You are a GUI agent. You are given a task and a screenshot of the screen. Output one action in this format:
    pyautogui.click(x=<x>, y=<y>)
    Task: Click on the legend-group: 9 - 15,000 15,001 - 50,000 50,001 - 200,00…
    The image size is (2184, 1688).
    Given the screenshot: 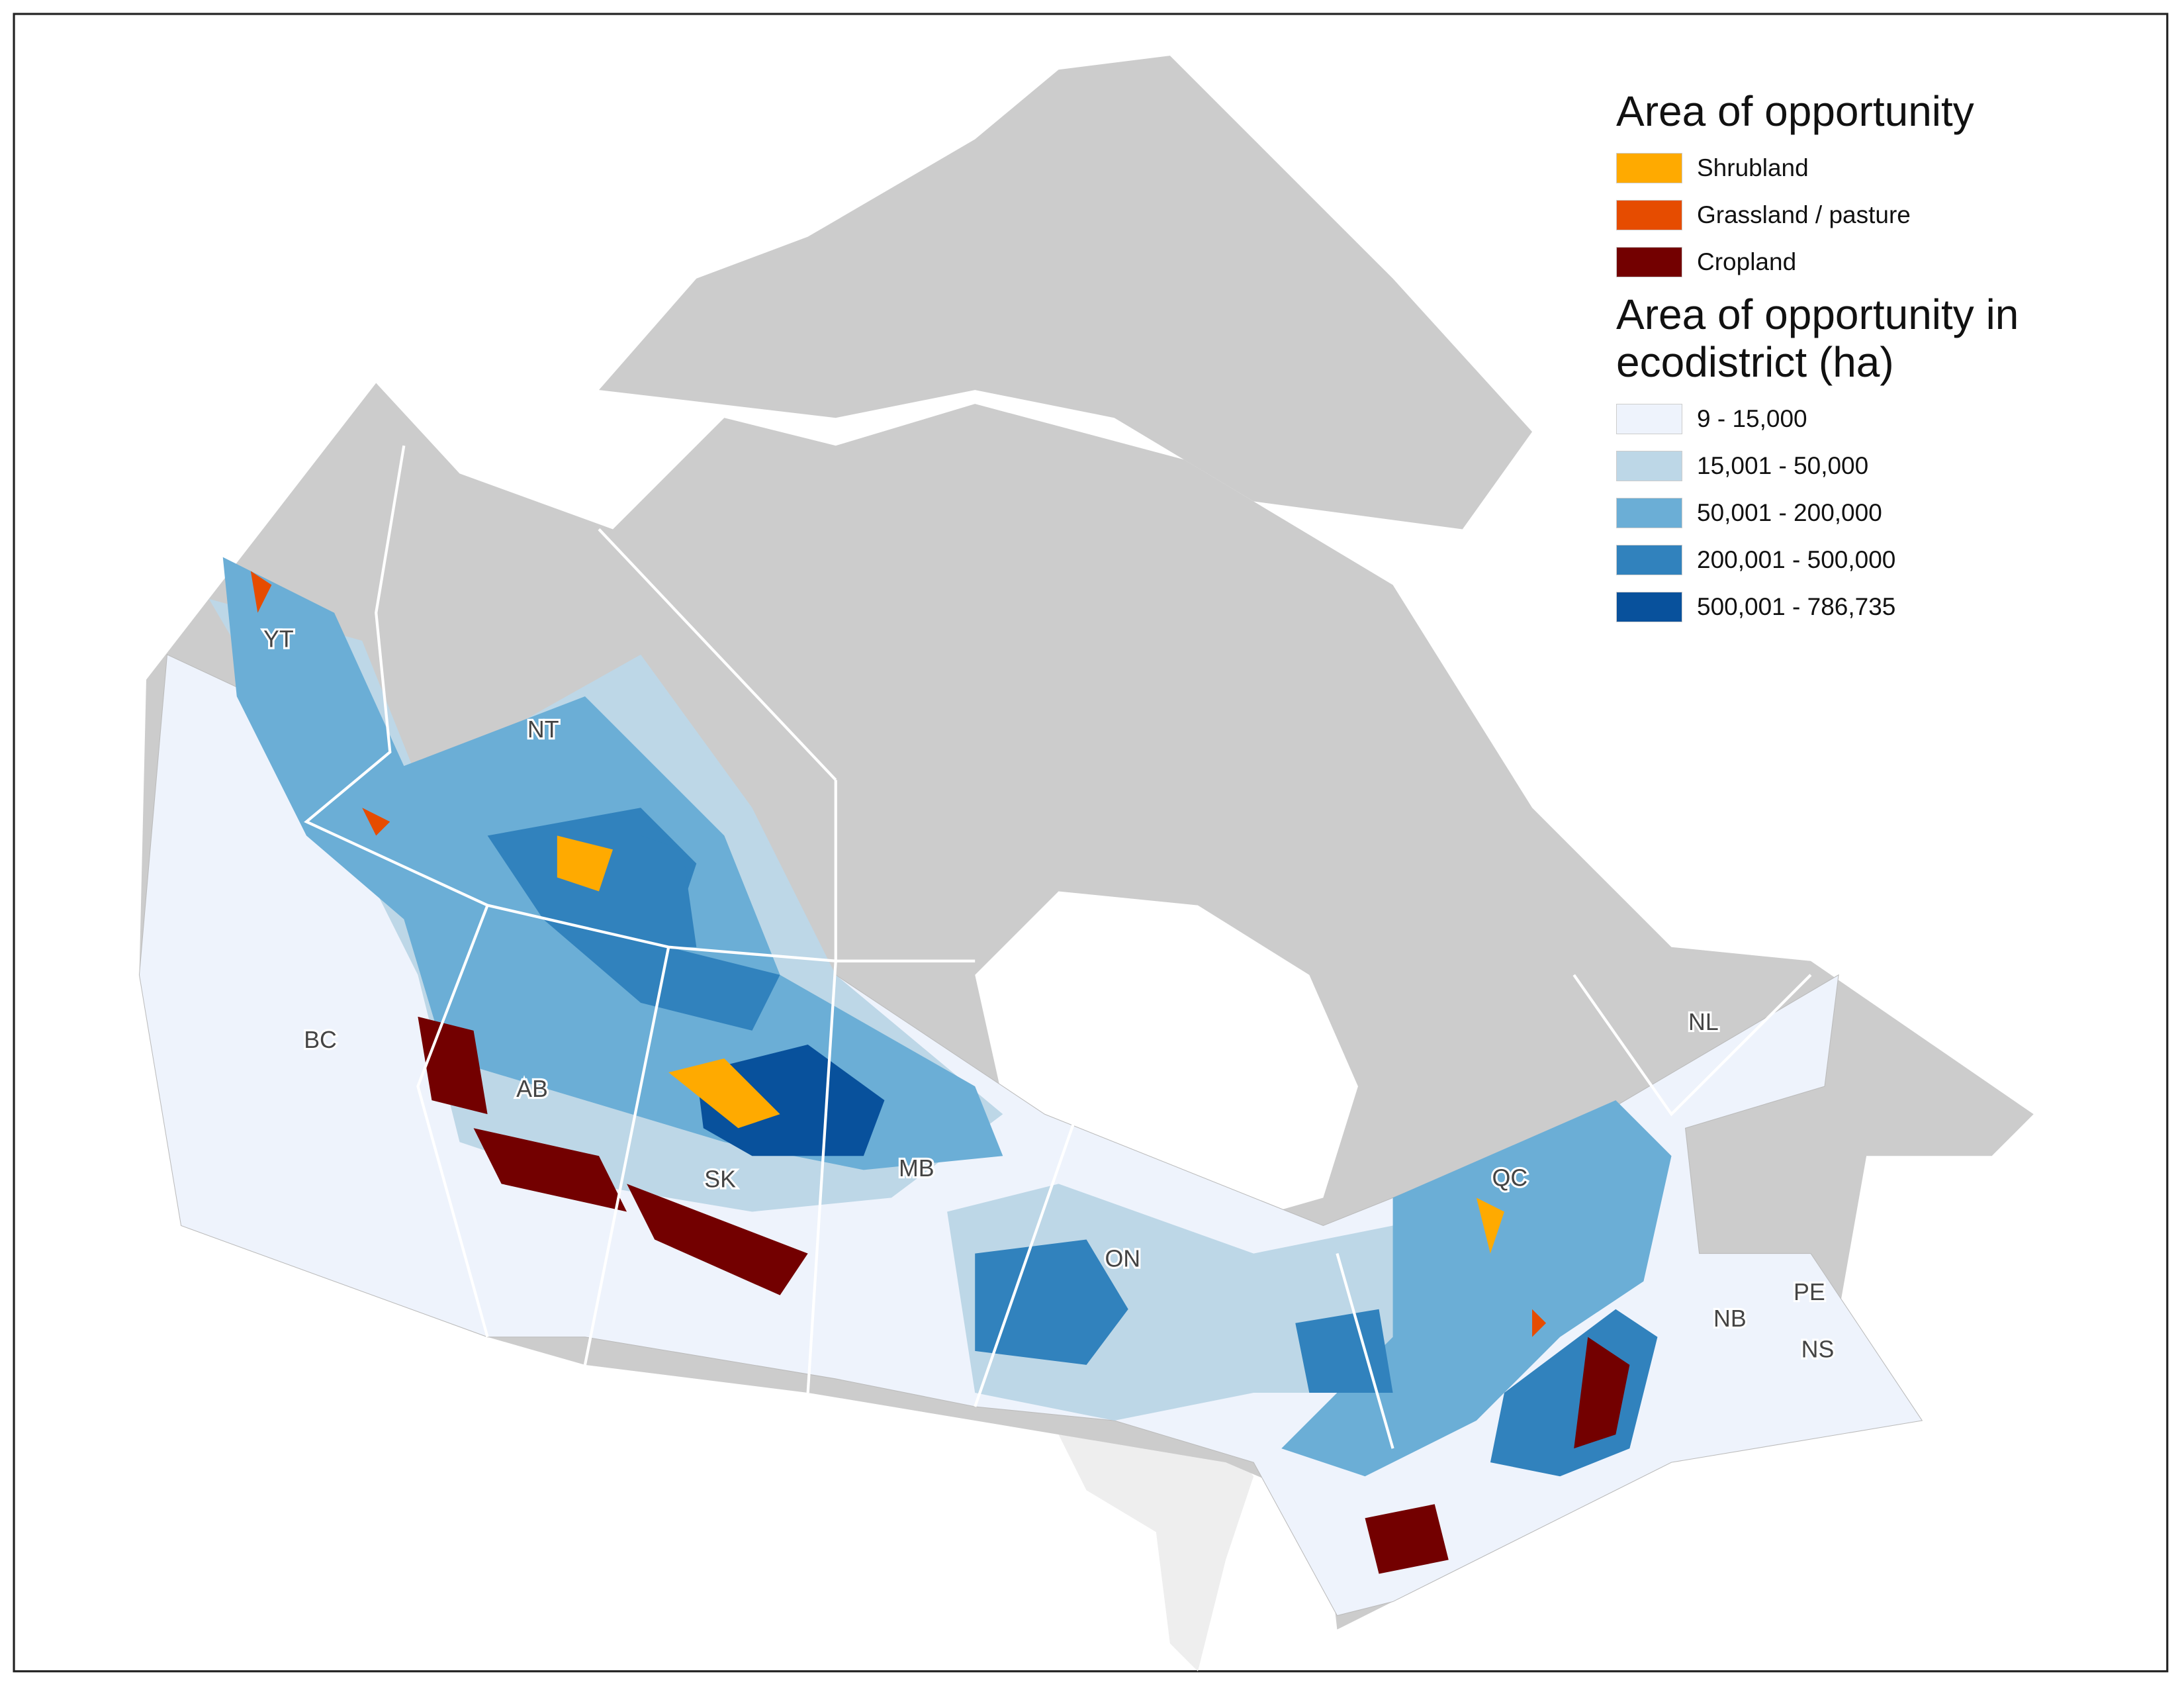 What is the action you would take?
    pyautogui.click(x=1841, y=512)
    